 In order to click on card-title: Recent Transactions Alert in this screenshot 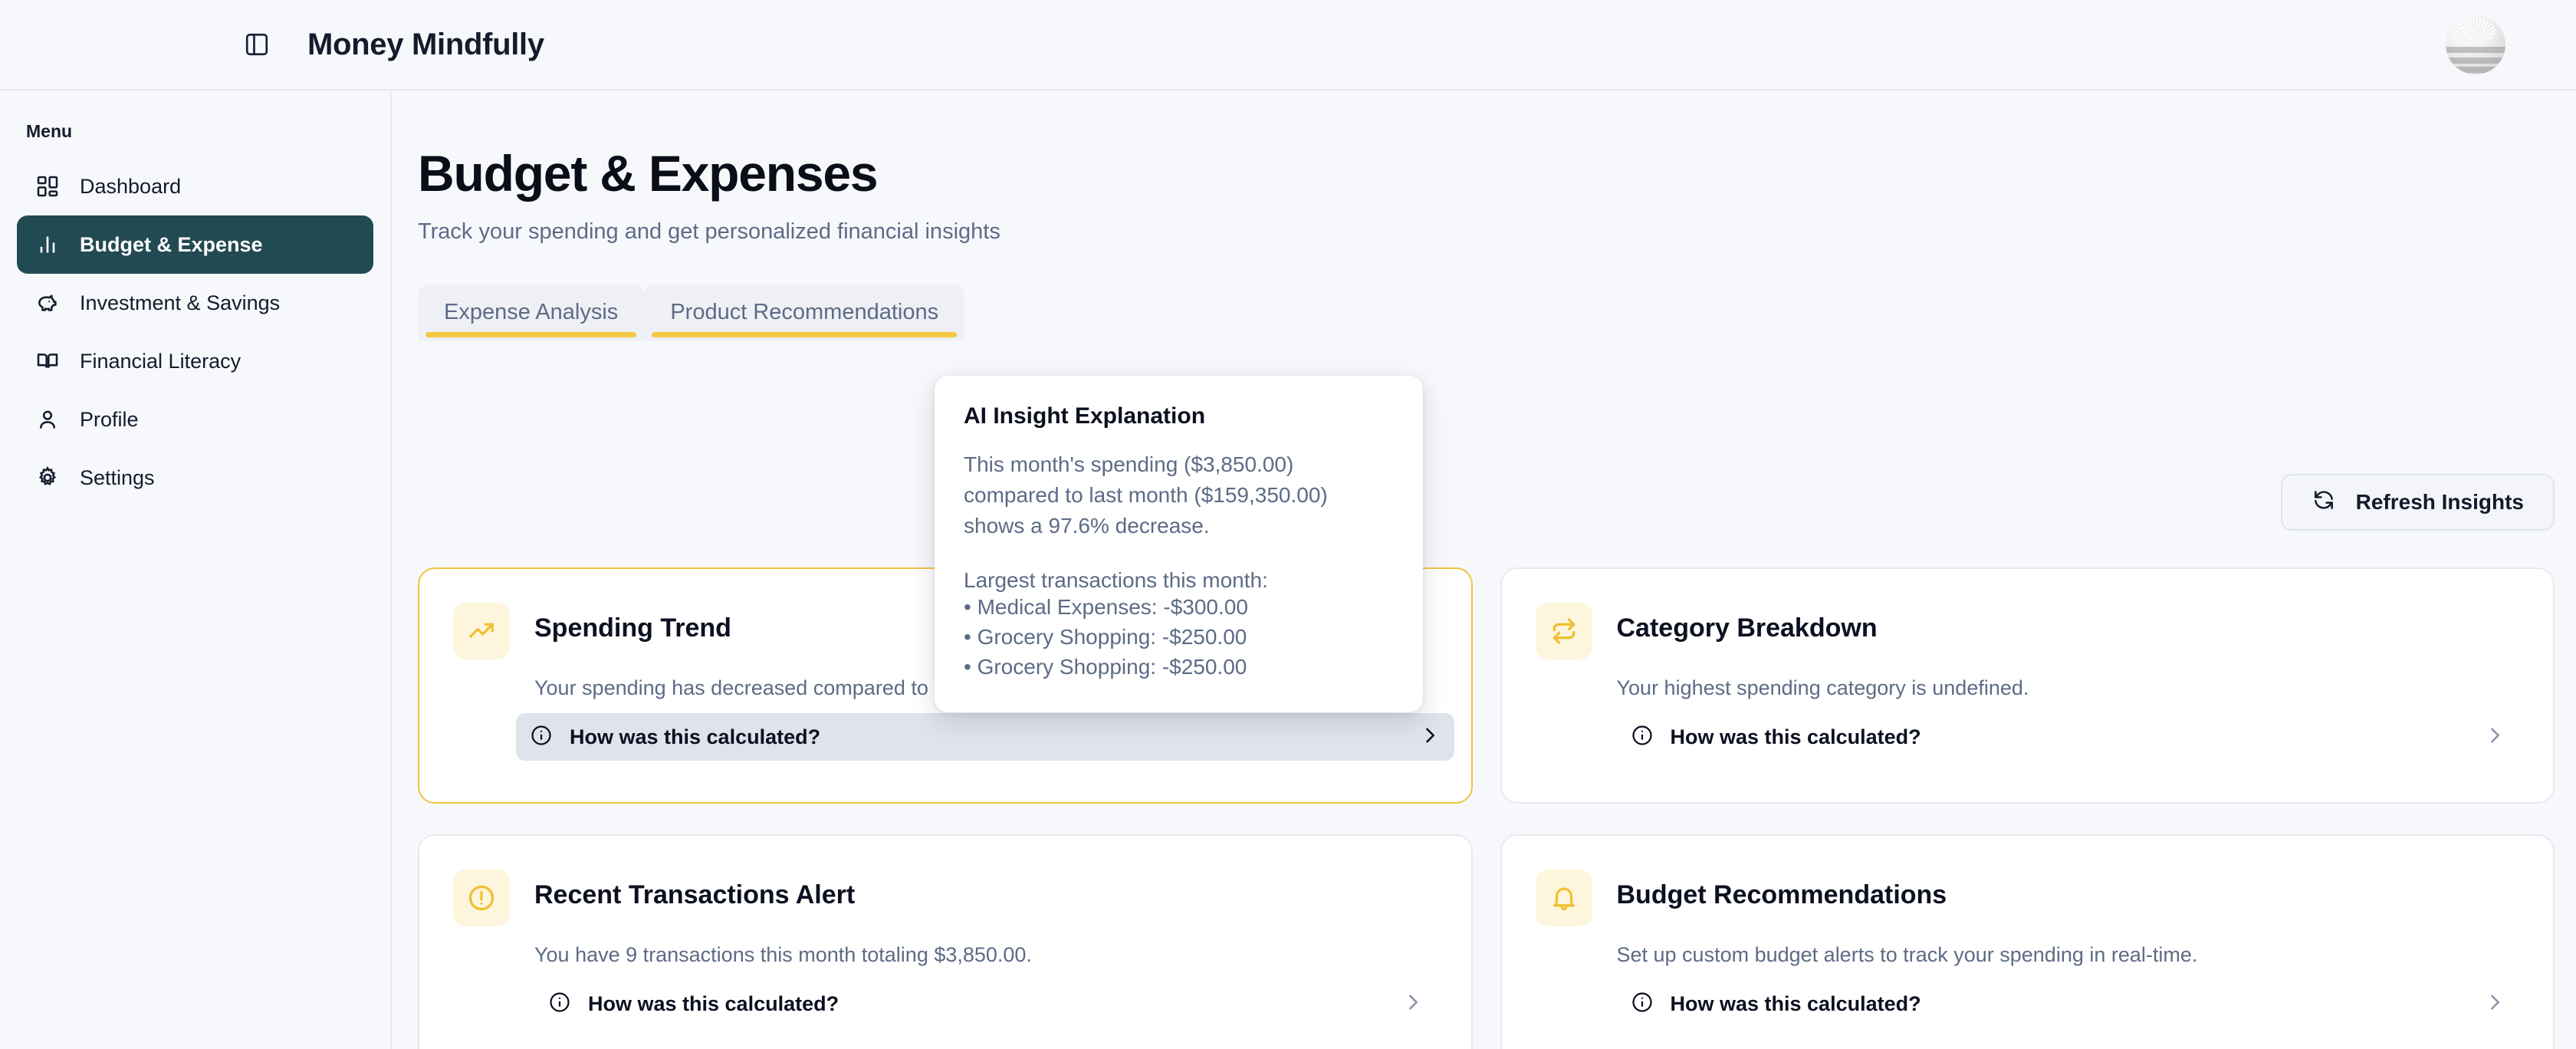, I will do `click(695, 894)`.